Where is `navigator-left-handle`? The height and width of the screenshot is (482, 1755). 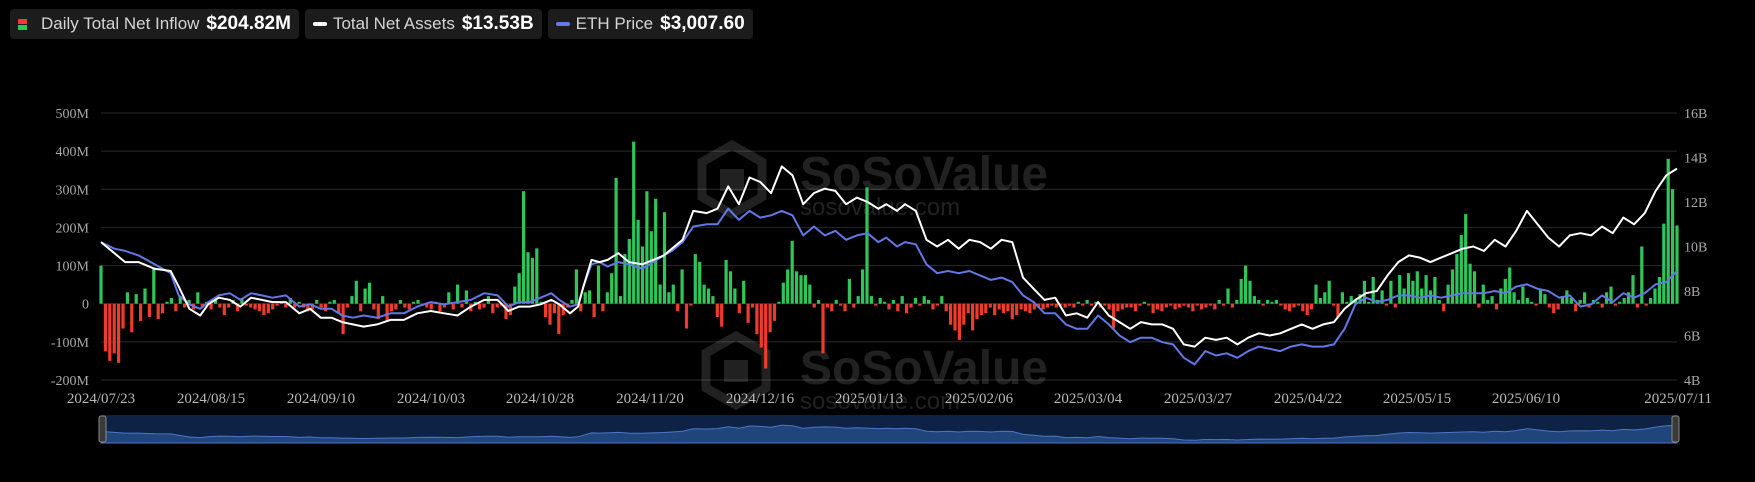 navigator-left-handle is located at coordinates (102, 429).